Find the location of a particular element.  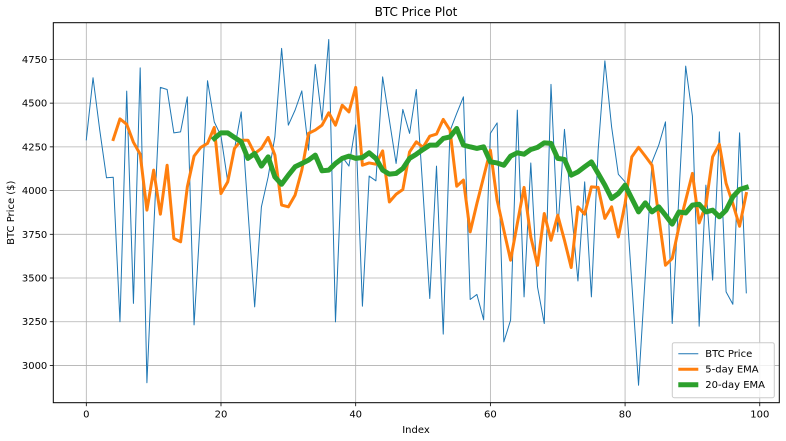

y-tick-label: 4750 is located at coordinates (34, 60).